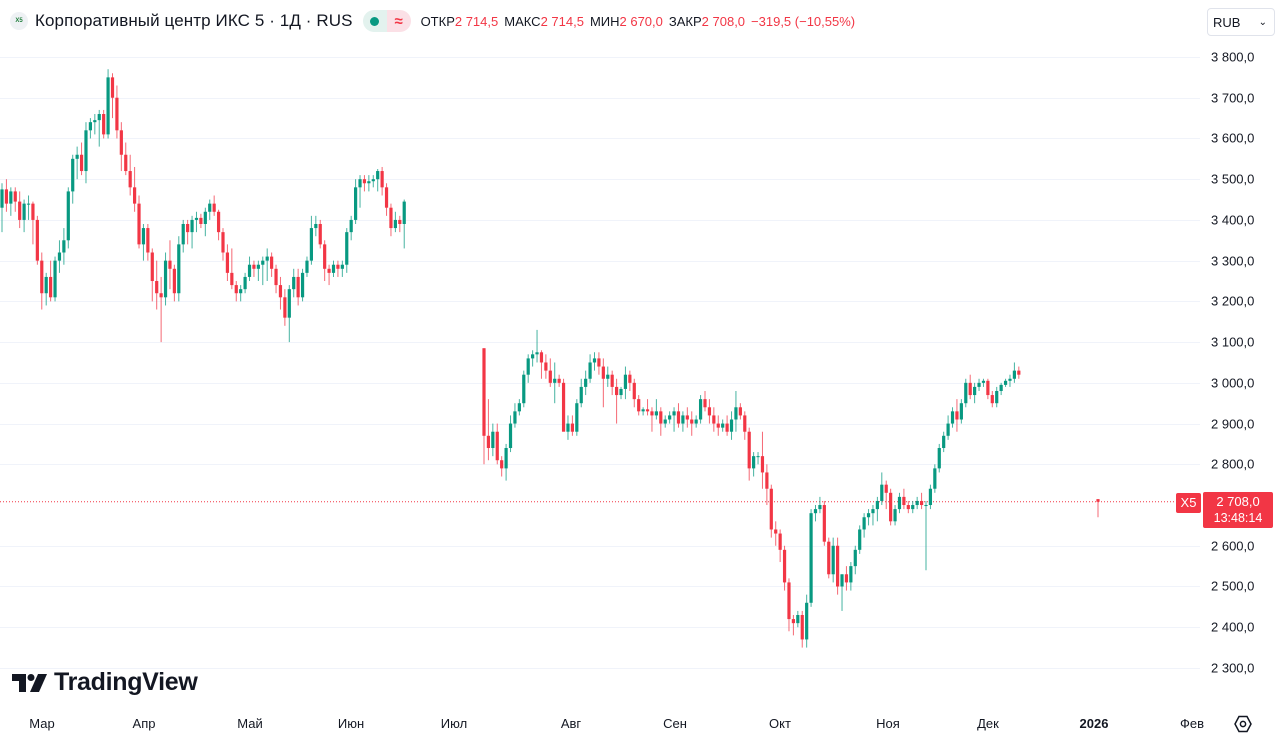 Image resolution: width=1280 pixels, height=740 pixels. I want to click on last-price-value: 2 708,0, so click(1238, 501).